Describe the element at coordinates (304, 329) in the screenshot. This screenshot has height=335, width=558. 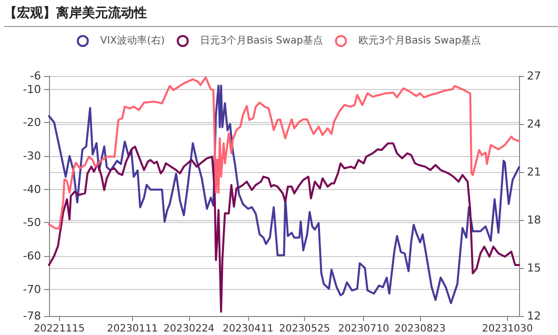
I see `x-tick-label: 20230525` at that location.